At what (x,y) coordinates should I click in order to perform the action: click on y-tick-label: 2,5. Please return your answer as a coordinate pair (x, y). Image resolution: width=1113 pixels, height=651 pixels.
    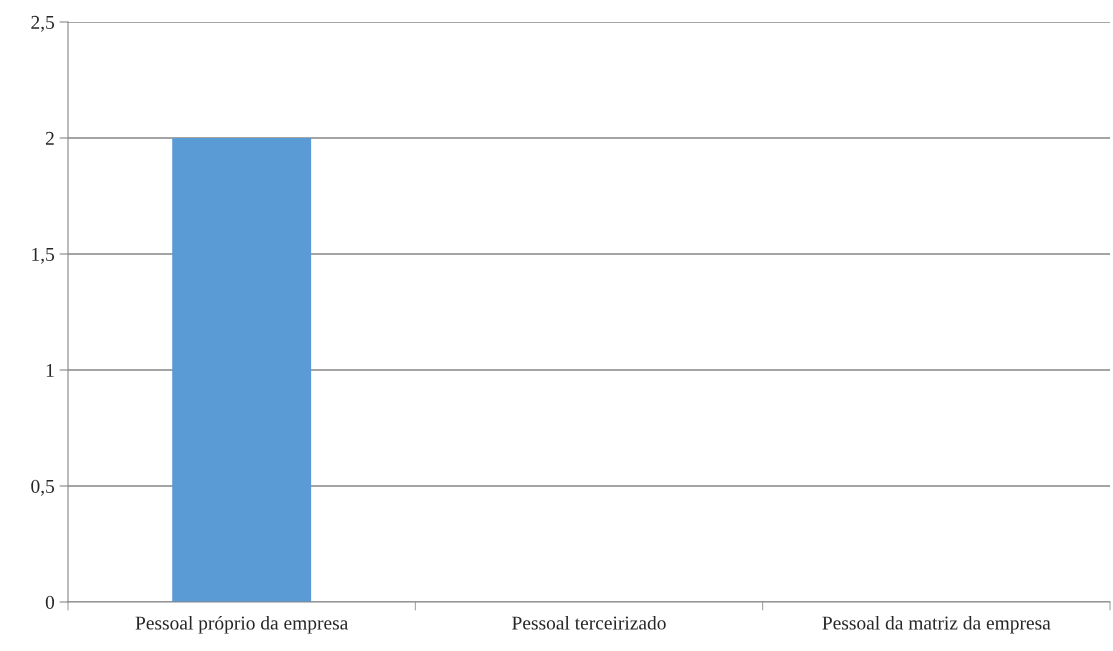
    Looking at the image, I should click on (43, 23).